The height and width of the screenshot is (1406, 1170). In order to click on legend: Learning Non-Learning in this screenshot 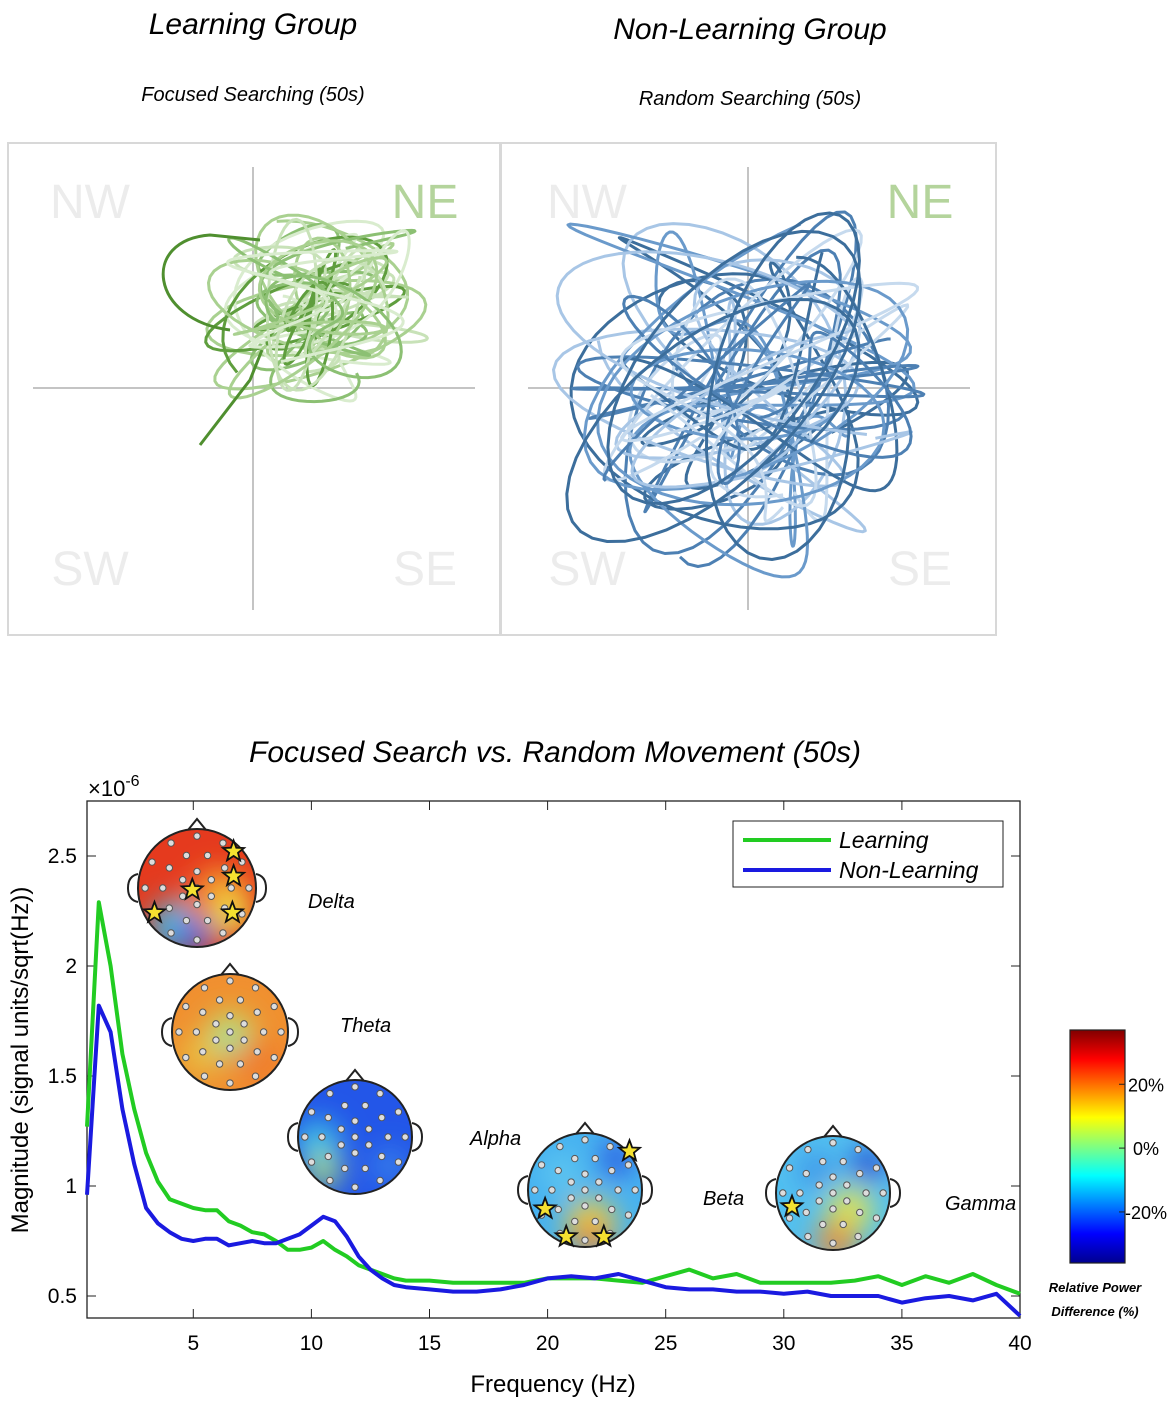, I will do `click(868, 854)`.